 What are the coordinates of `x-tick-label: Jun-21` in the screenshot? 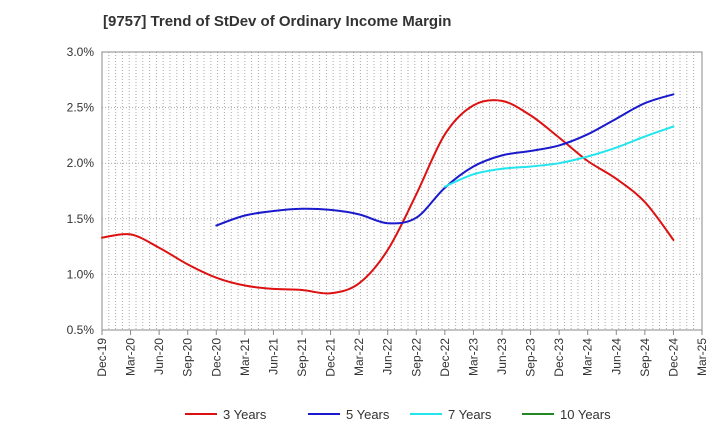 It's located at (273, 356).